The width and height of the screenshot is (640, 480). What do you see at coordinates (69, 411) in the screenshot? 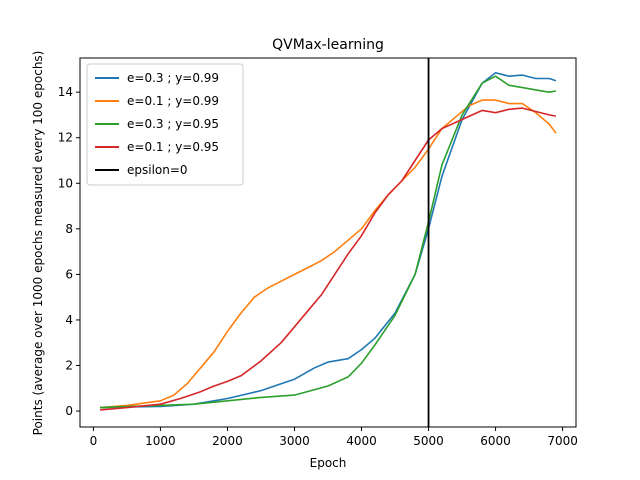
I see `y-tick-label: 0` at bounding box center [69, 411].